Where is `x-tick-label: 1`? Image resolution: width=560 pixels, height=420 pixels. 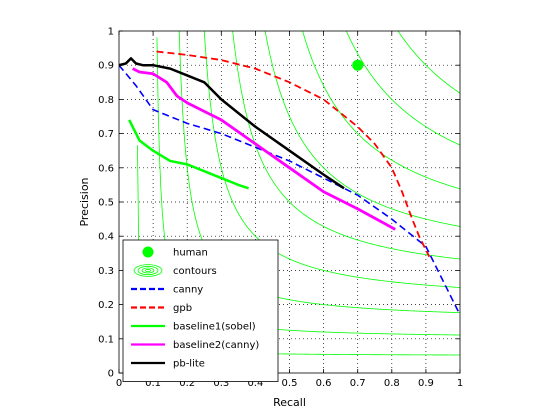 x-tick-label: 1 is located at coordinates (460, 383).